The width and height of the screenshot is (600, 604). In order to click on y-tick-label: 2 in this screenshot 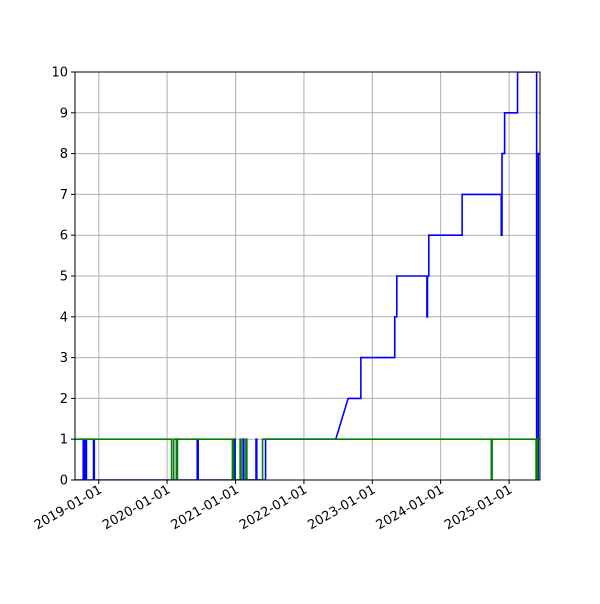, I will do `click(64, 399)`.